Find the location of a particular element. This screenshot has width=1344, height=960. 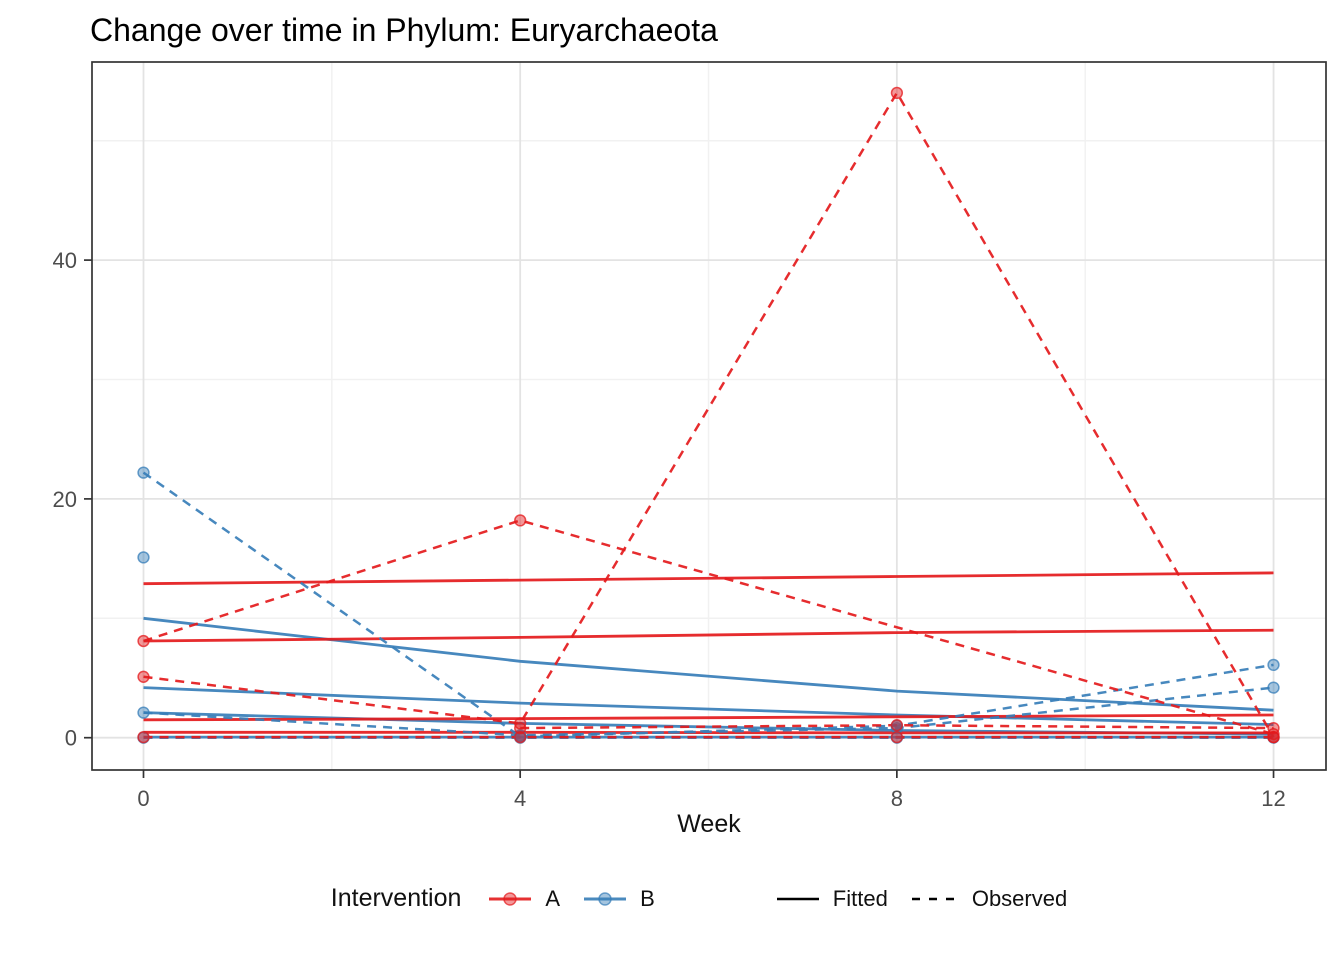

legend-label-a: A is located at coordinates (553, 898).